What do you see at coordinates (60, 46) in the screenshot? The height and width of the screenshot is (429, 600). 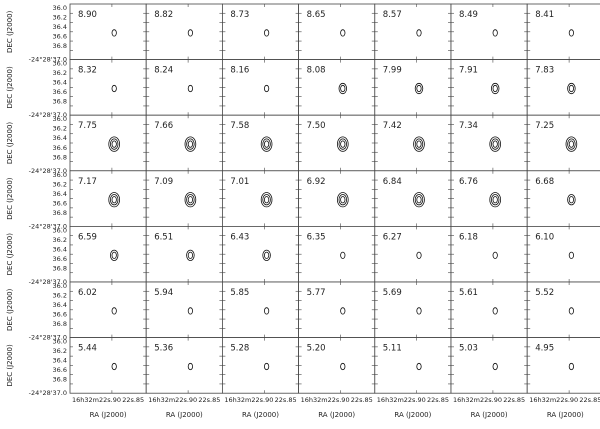 I see `y-tick-label: 36.8` at bounding box center [60, 46].